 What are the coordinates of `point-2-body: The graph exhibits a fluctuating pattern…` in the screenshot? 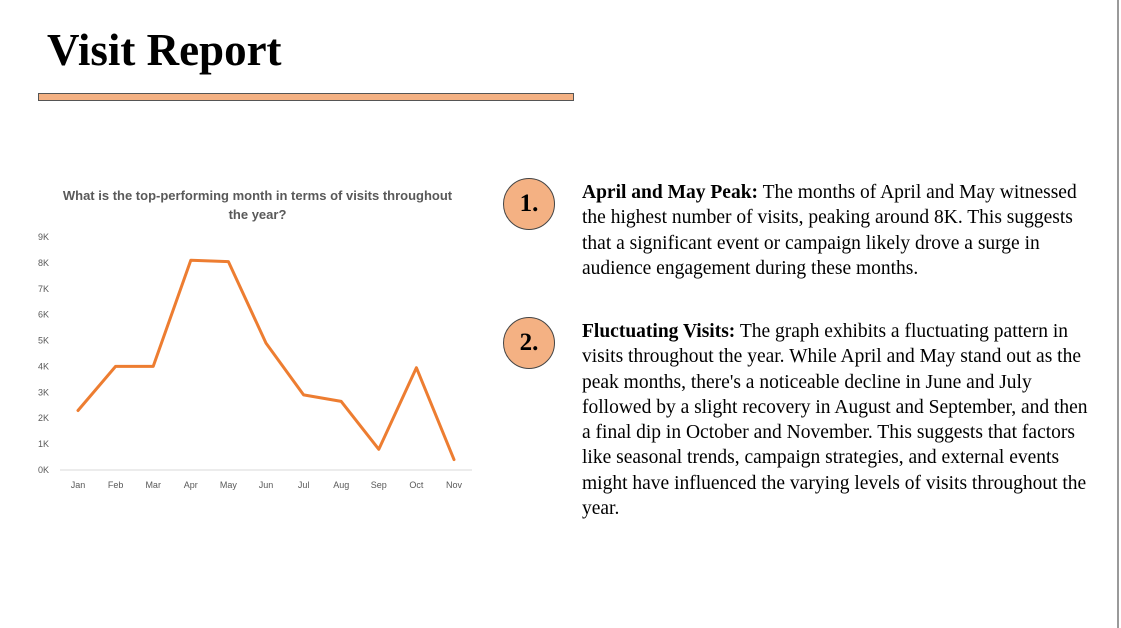 It's located at (835, 420).